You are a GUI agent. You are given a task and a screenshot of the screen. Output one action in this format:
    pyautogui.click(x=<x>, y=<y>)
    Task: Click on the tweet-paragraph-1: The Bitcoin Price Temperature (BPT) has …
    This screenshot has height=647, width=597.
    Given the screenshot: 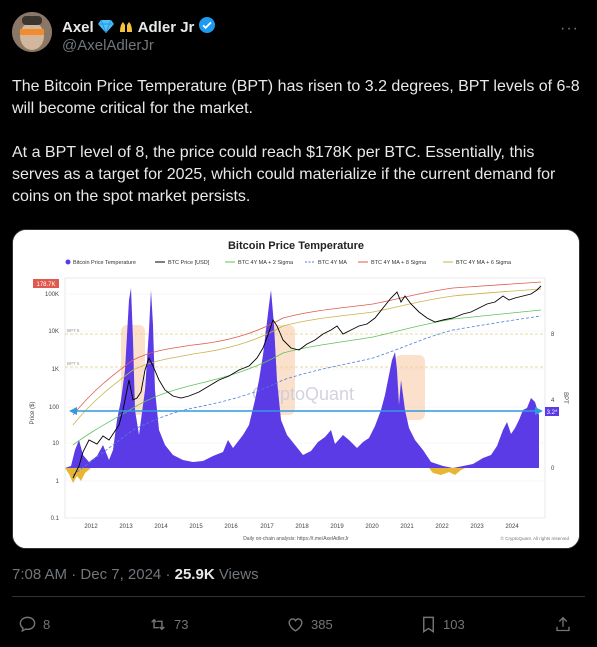 What is the action you would take?
    pyautogui.click(x=296, y=97)
    